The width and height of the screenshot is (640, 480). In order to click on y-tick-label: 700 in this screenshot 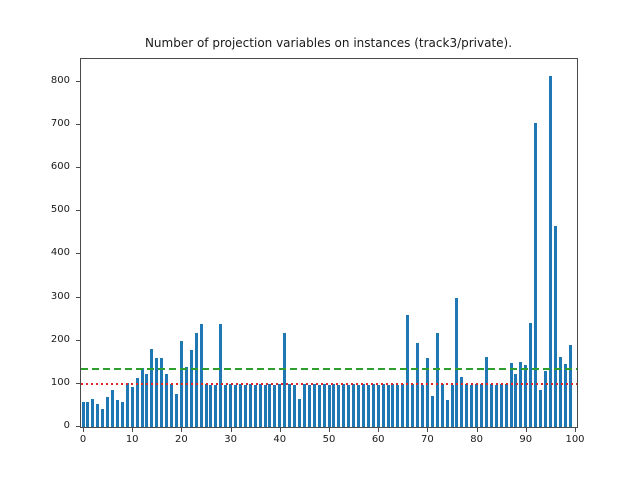, I will do `click(60, 123)`.